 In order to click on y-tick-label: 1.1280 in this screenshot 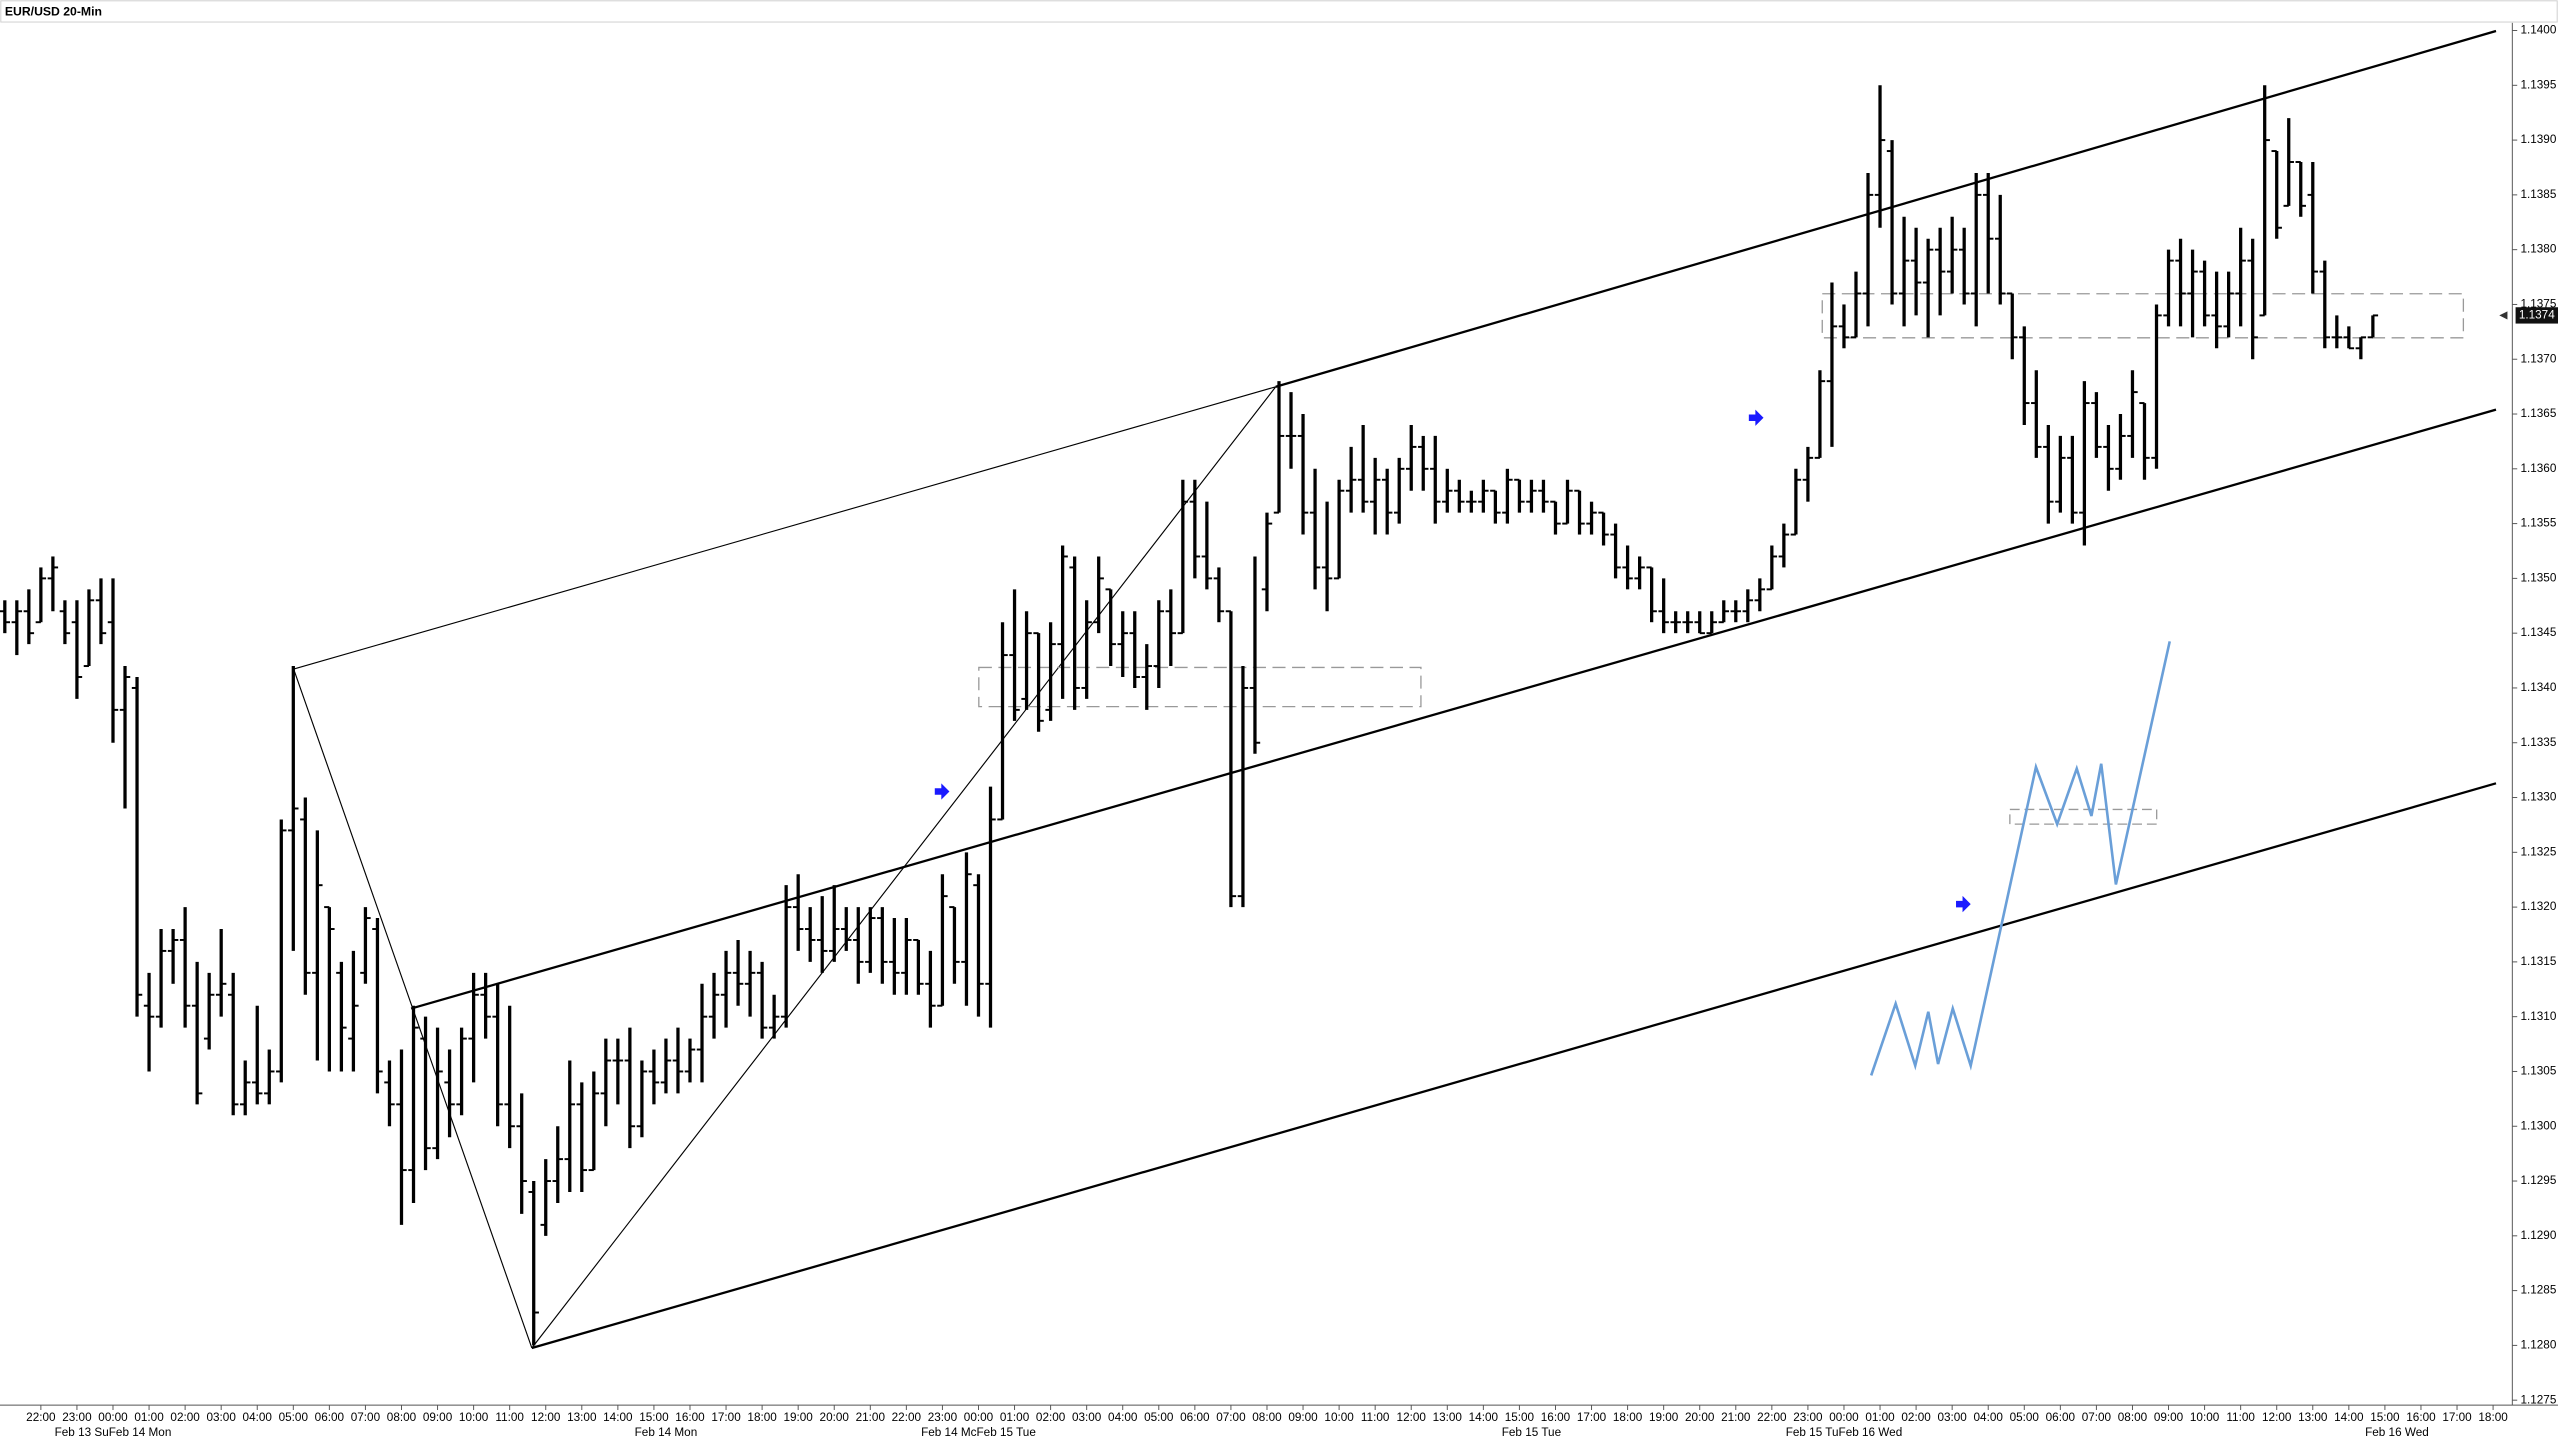, I will do `click(2538, 1344)`.